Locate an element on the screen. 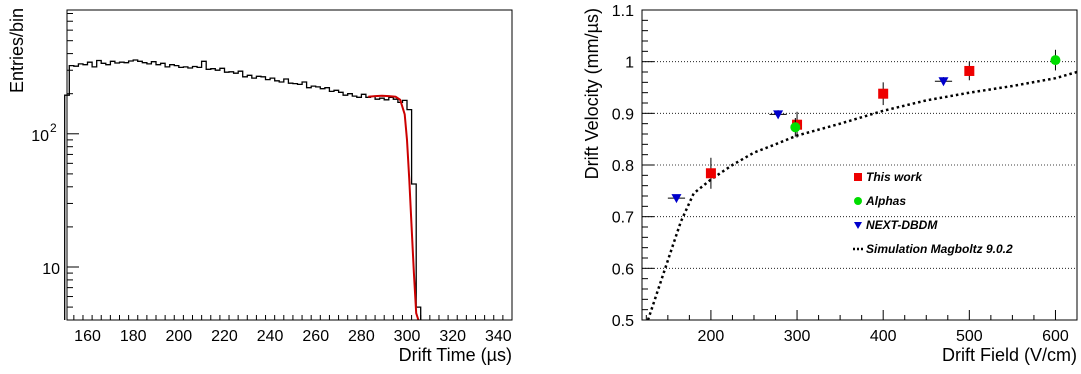 The image size is (1081, 374). velocity-y-tick-label: 0.5 is located at coordinates (623, 321).